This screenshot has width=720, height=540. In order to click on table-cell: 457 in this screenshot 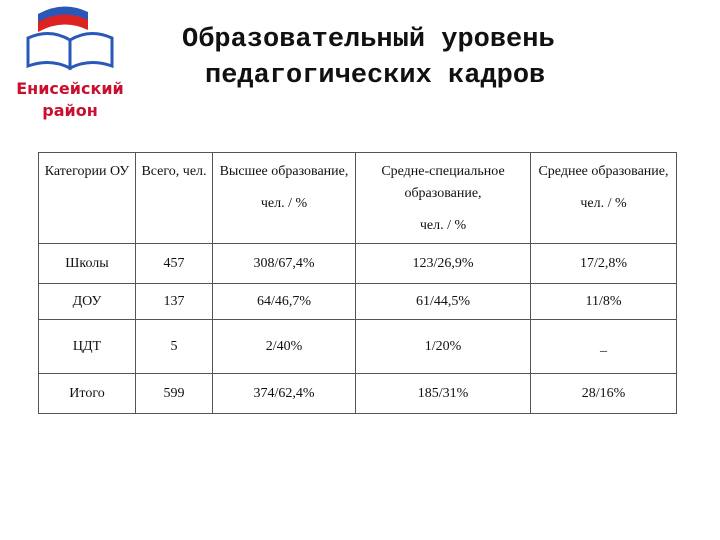, I will do `click(174, 263)`.